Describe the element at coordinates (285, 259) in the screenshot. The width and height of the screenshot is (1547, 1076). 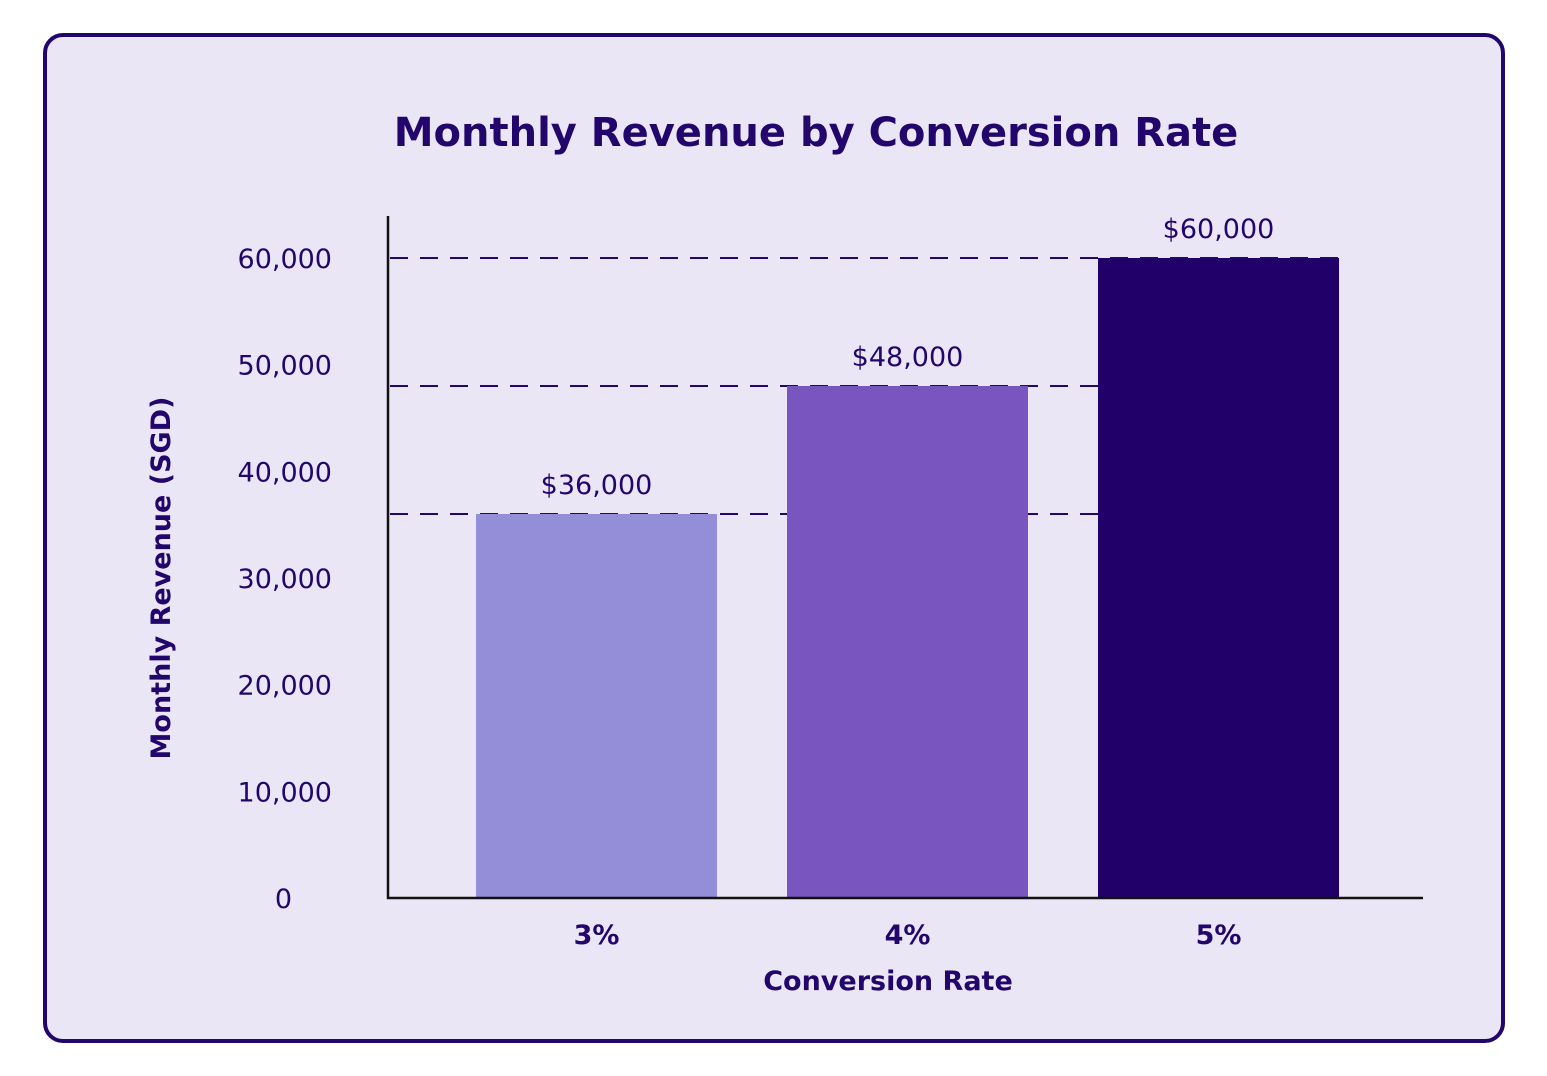
I see `y-tick-label: 60,000` at that location.